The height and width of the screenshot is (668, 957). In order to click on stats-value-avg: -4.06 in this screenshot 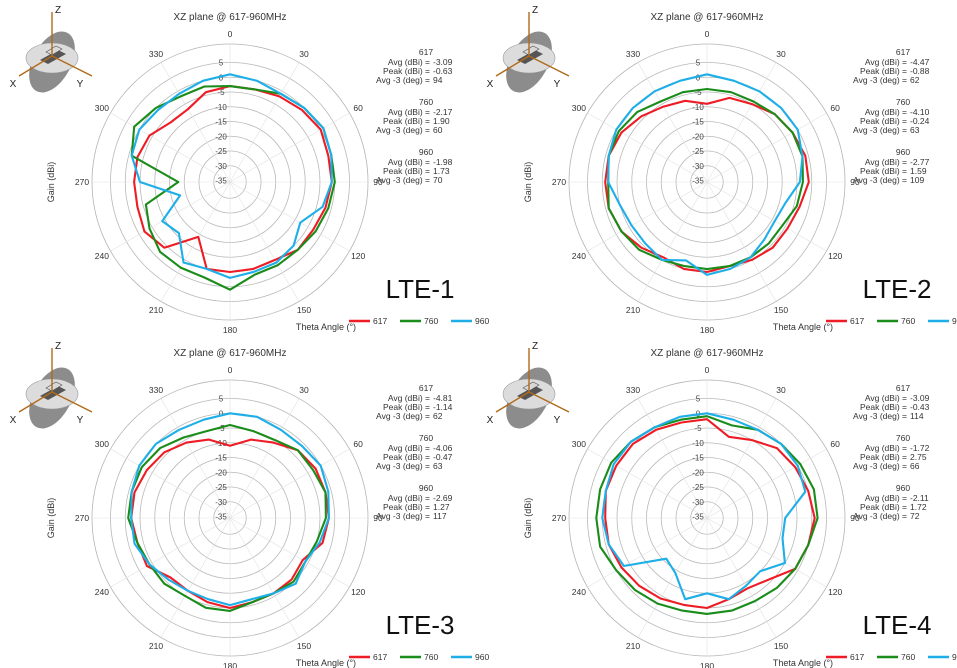, I will do `click(443, 448)`.